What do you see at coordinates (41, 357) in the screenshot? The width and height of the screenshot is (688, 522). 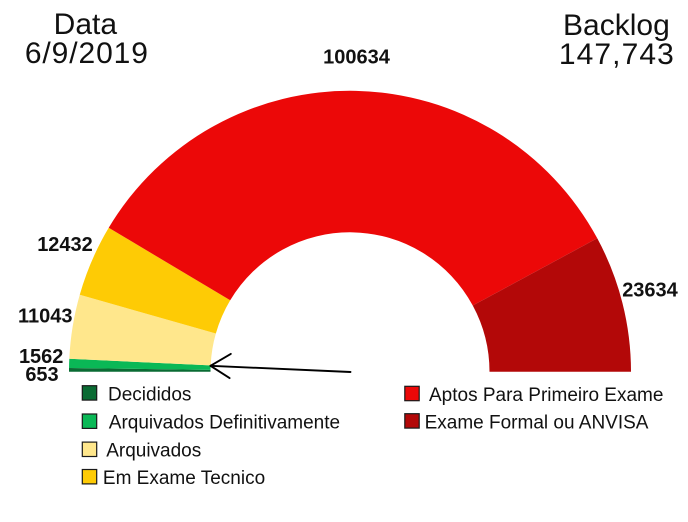 I see `svg-text: 1562` at bounding box center [41, 357].